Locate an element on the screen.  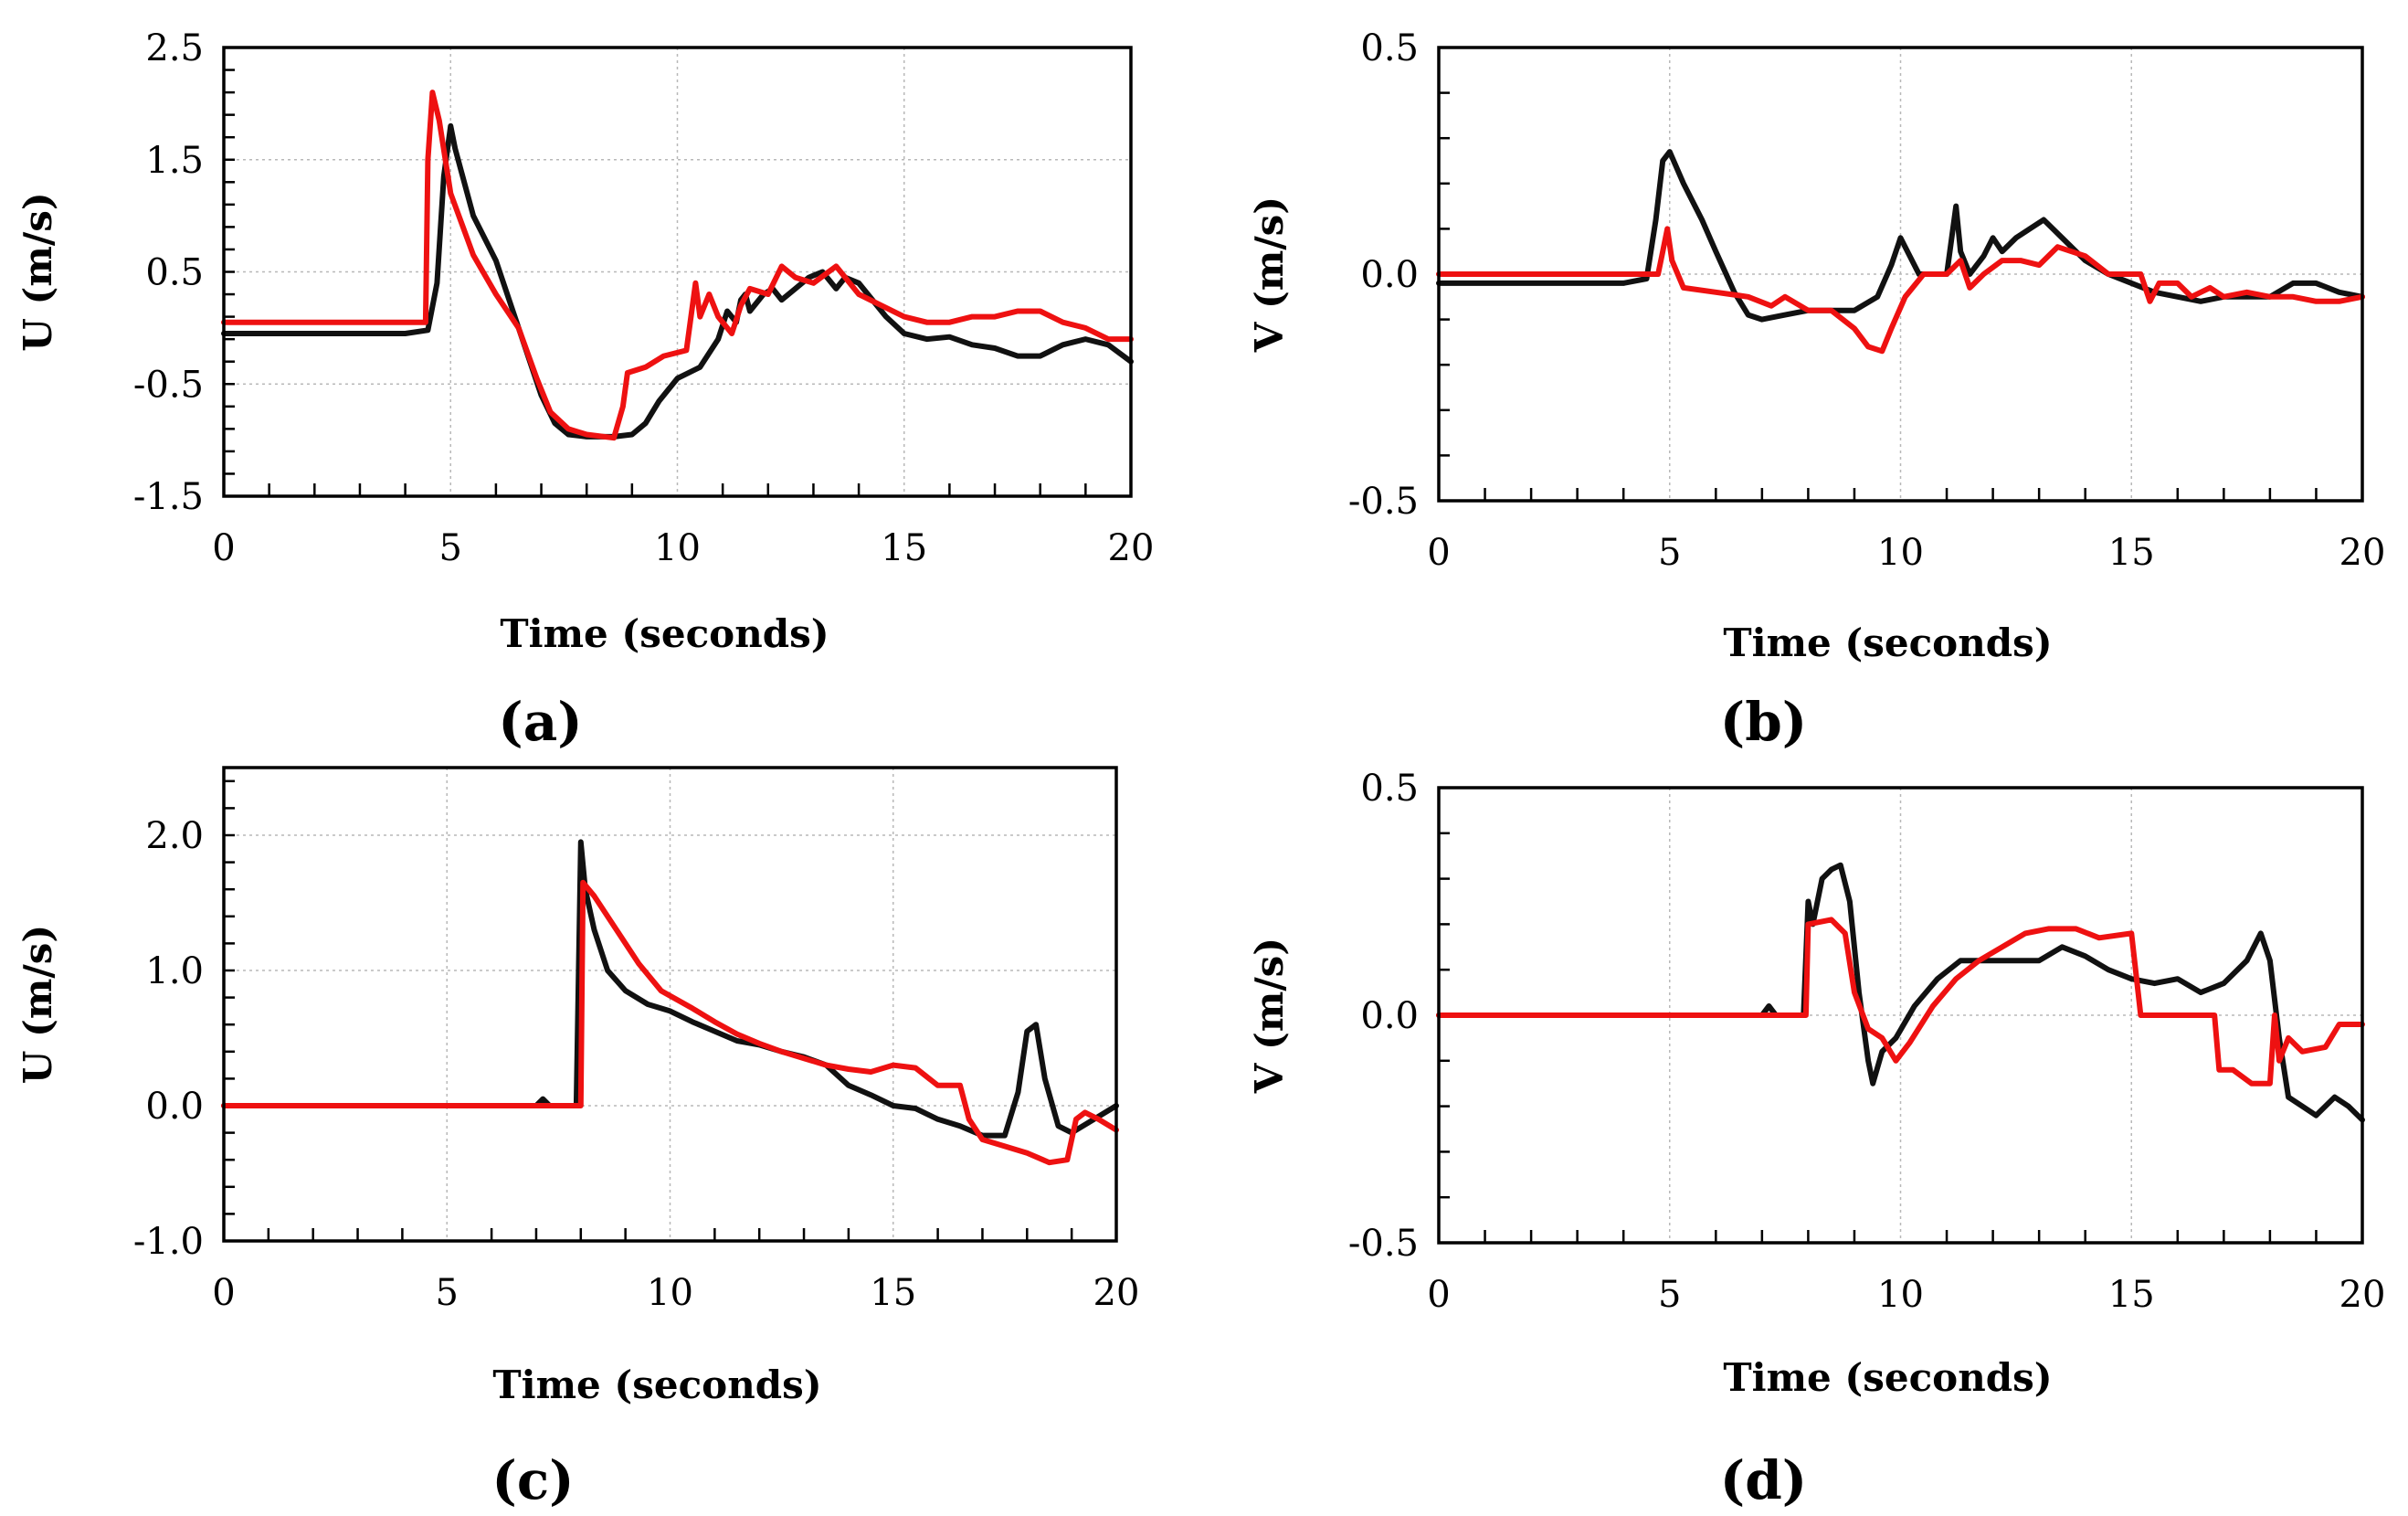
y-tick-label: -1.0 is located at coordinates (168, 1242).